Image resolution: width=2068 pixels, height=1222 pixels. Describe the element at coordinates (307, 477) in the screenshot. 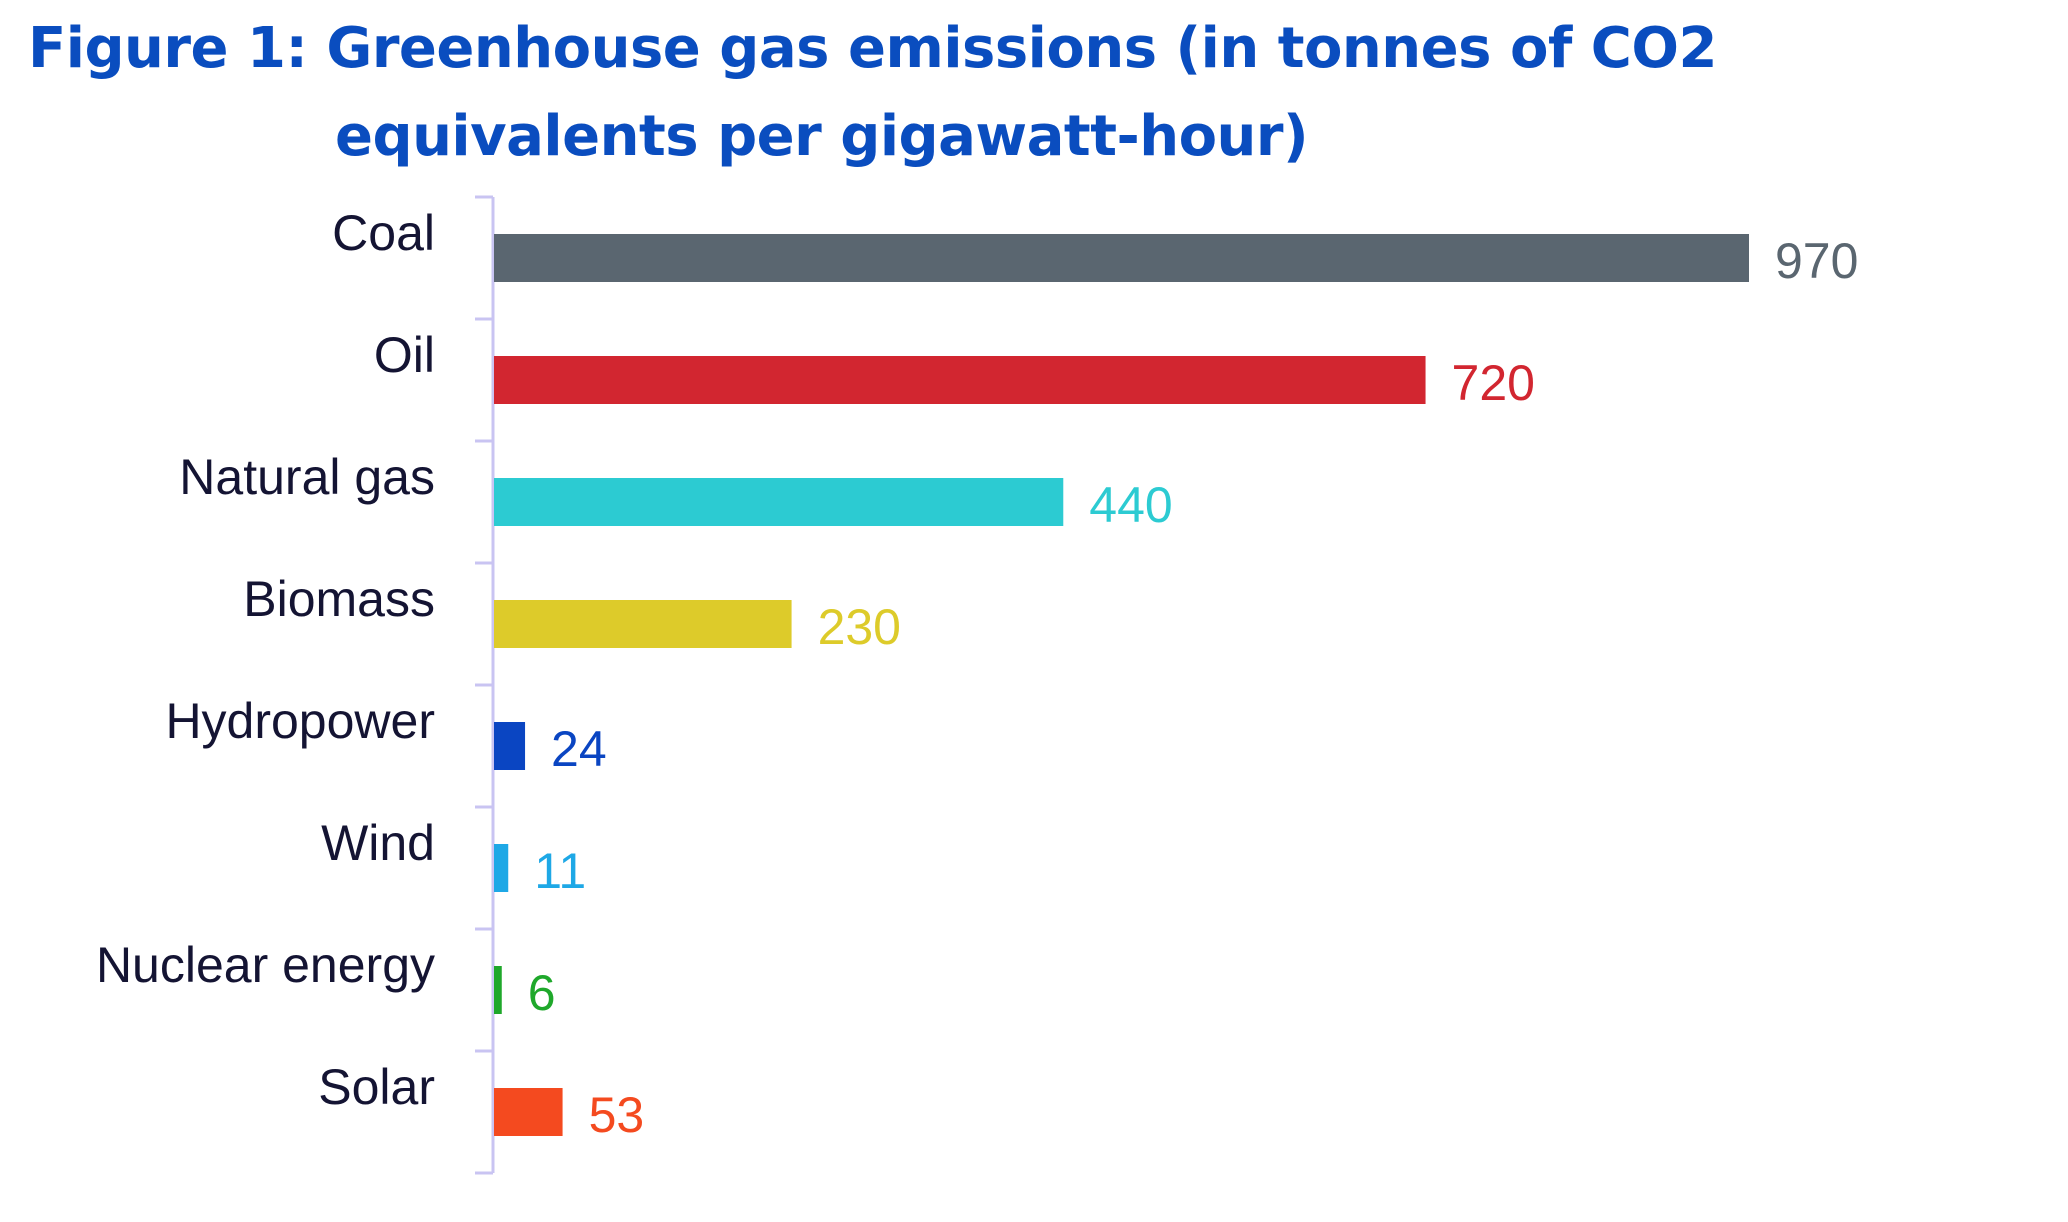

I see `category-label: Natural gas` at that location.